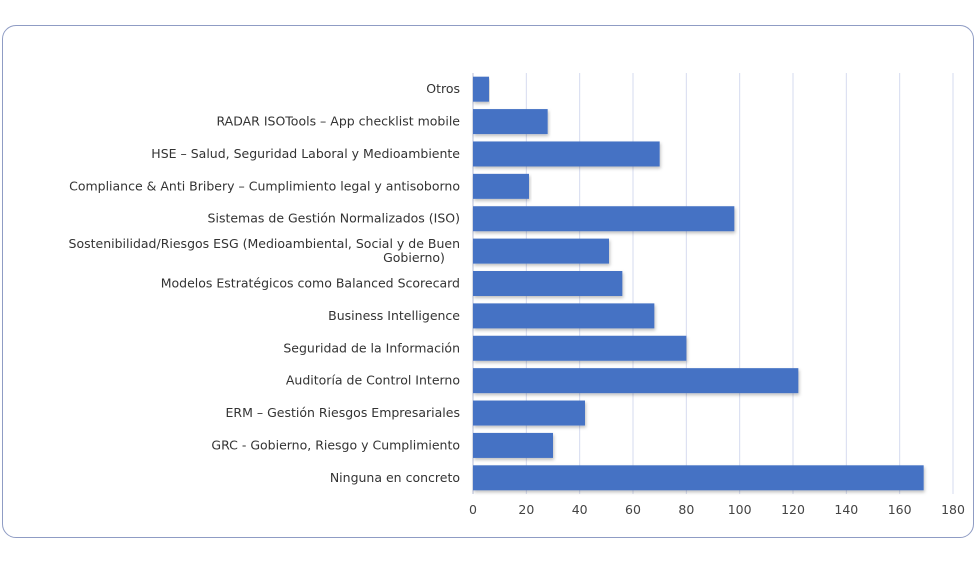  I want to click on x-tick-label: 60, so click(633, 509).